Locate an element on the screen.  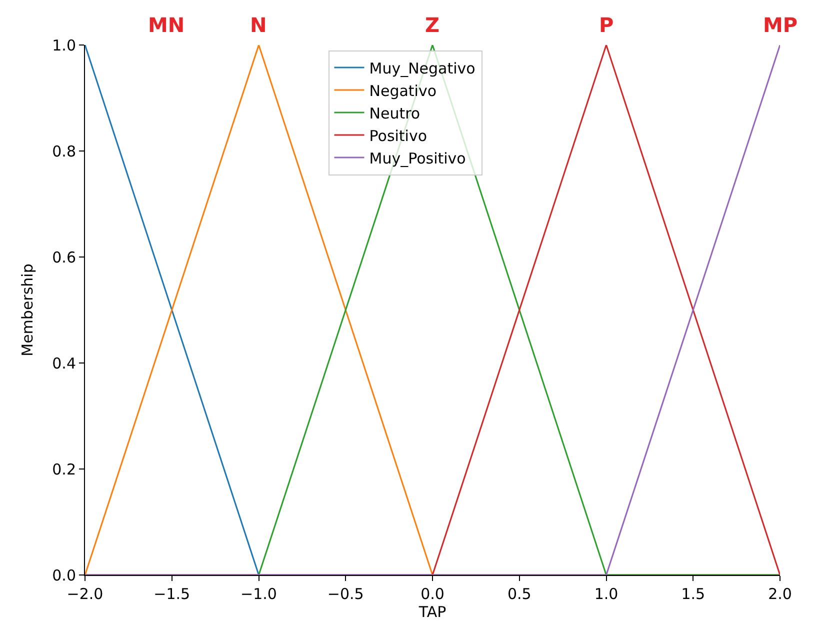
x-axis-title: TAP is located at coordinates (432, 612).